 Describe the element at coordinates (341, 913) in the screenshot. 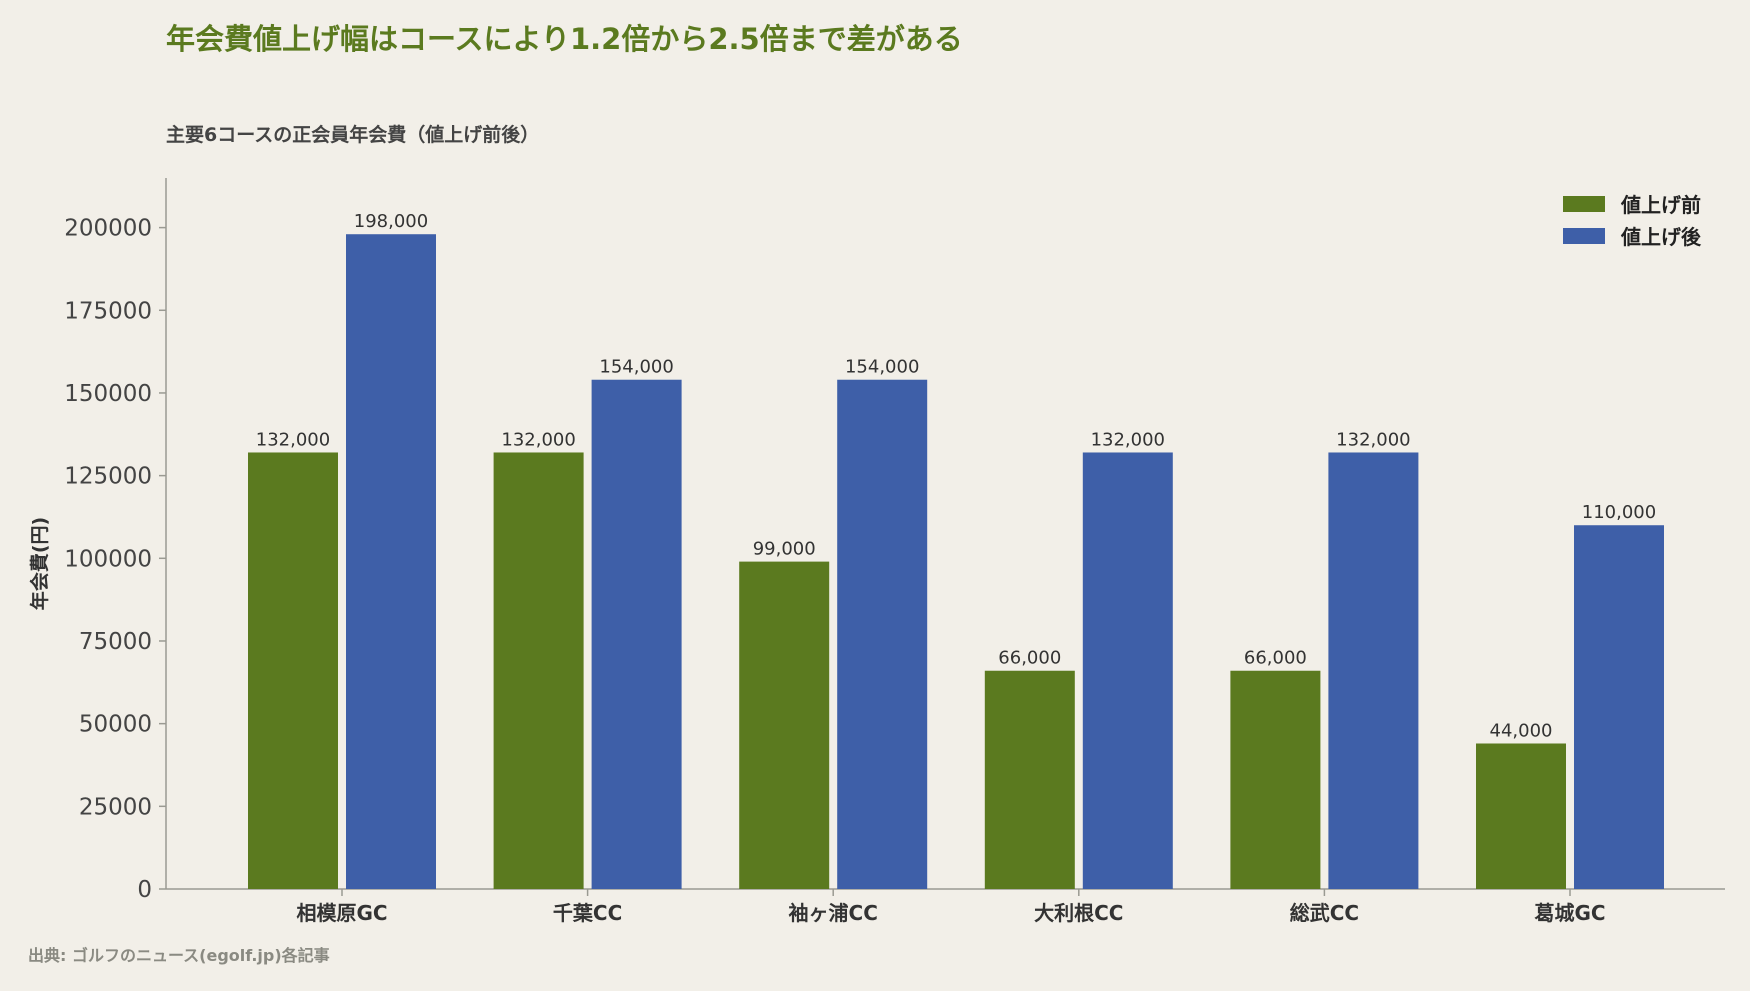

I see `x-tick-label: 相模原GC` at that location.